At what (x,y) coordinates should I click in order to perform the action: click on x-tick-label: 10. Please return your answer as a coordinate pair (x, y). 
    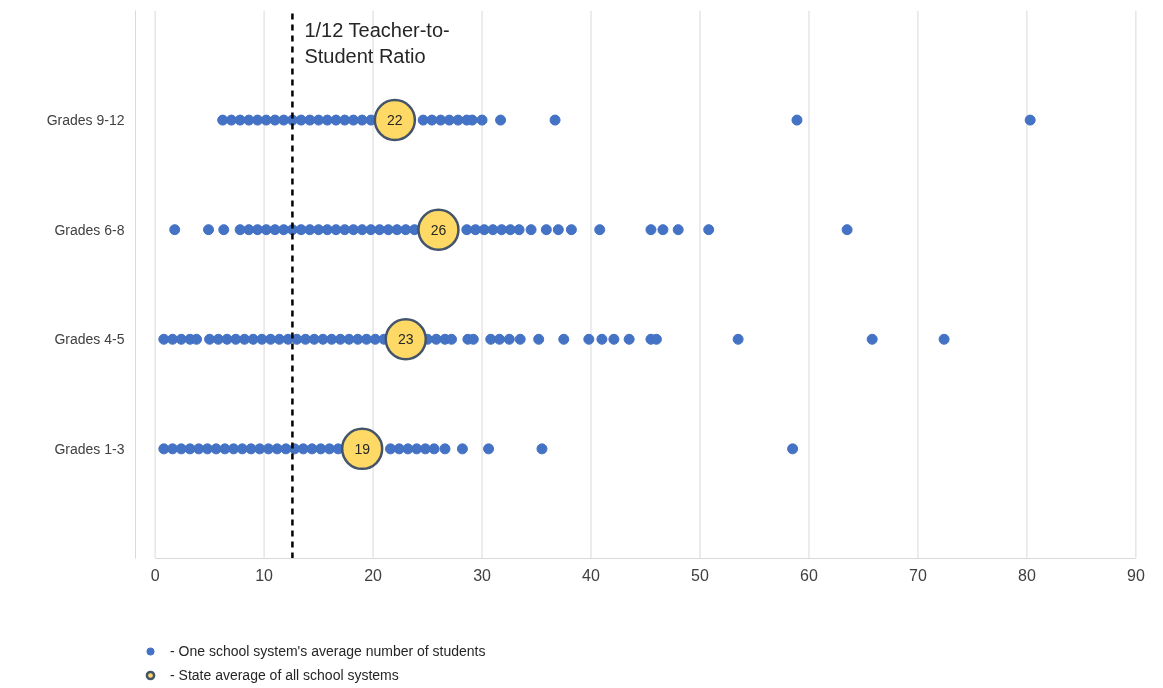
    Looking at the image, I should click on (264, 576).